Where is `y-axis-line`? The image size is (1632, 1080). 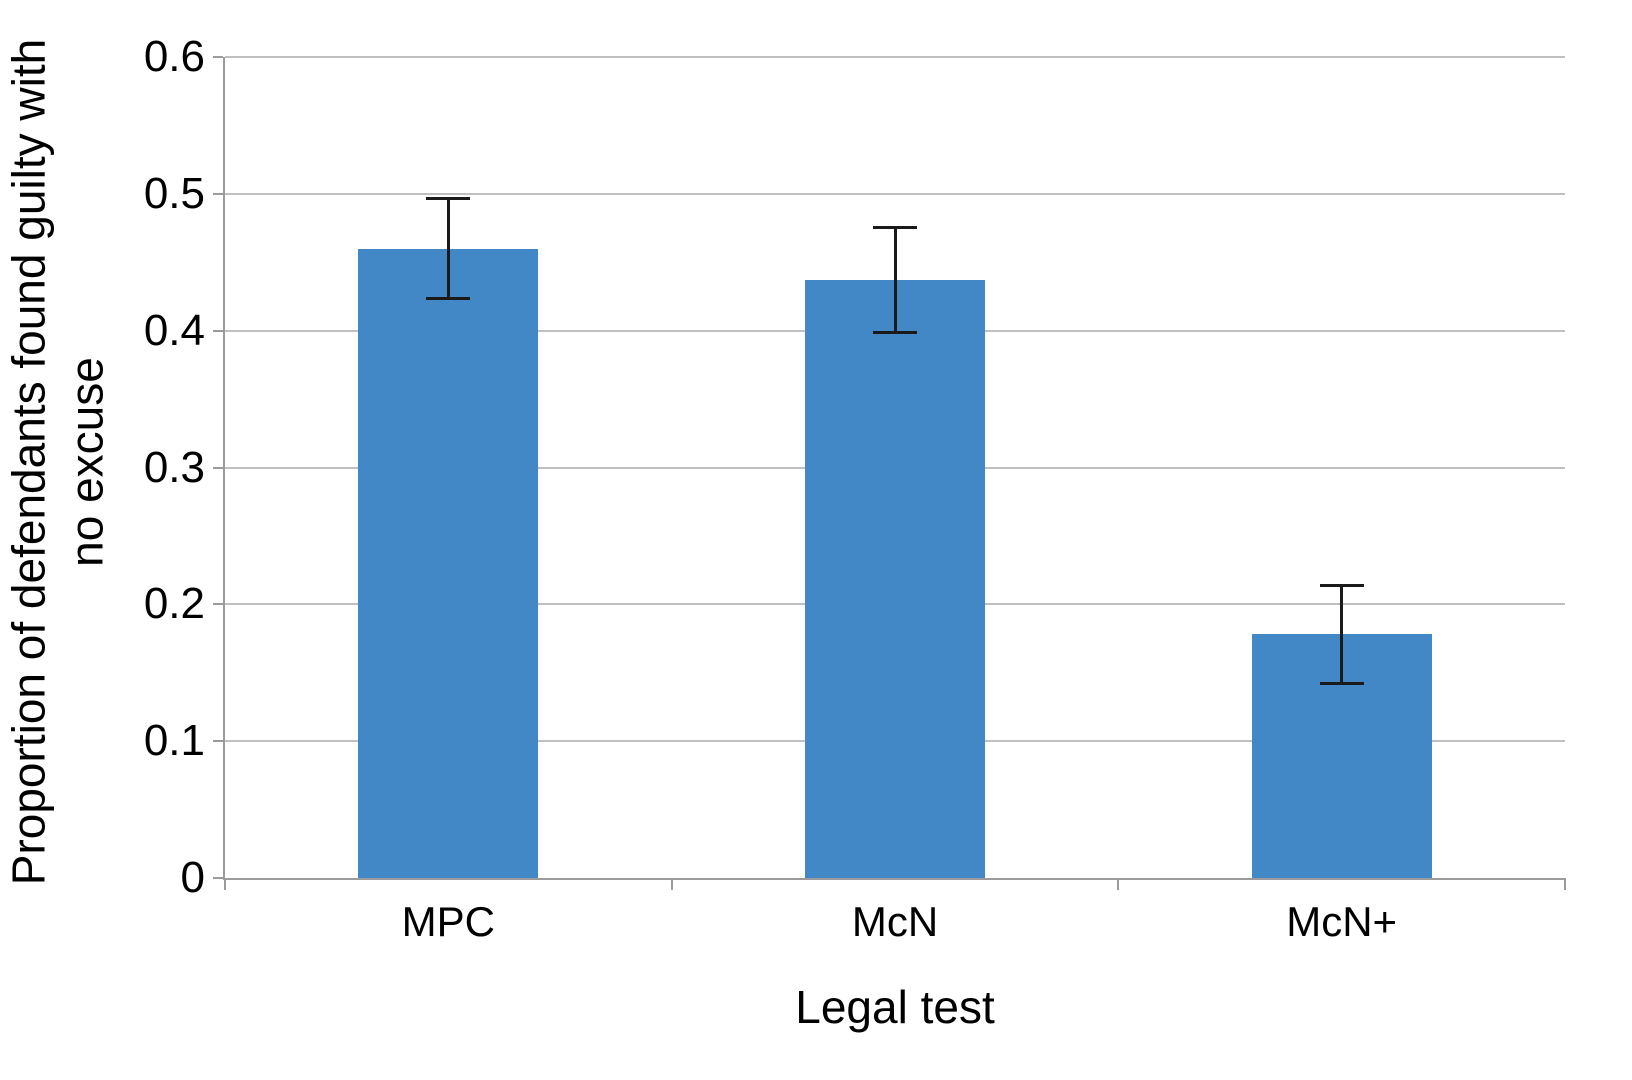
y-axis-line is located at coordinates (224, 467).